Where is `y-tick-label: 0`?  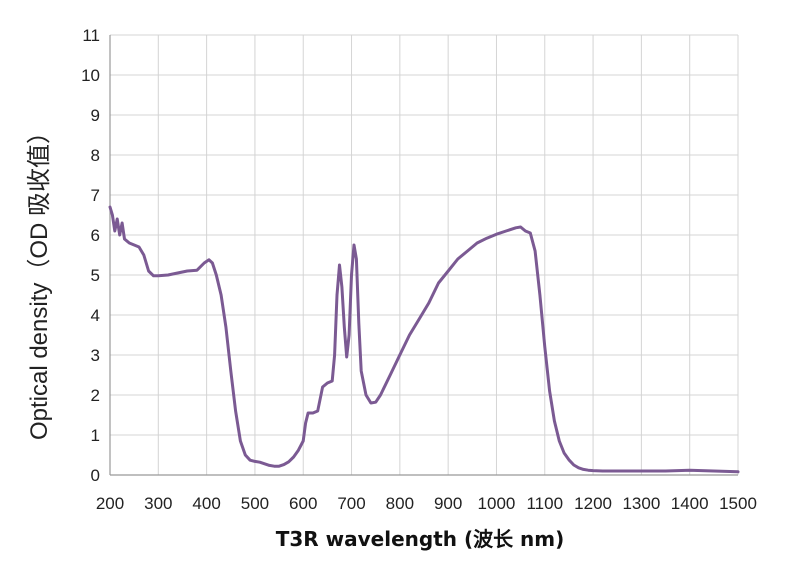
y-tick-label: 0 is located at coordinates (95, 475).